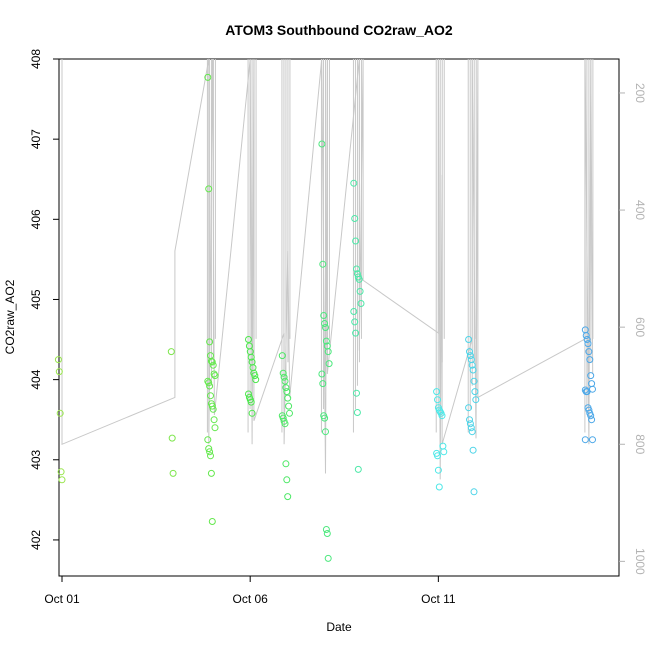  Describe the element at coordinates (438, 599) in the screenshot. I see `x-tick-label: Oct 11` at that location.